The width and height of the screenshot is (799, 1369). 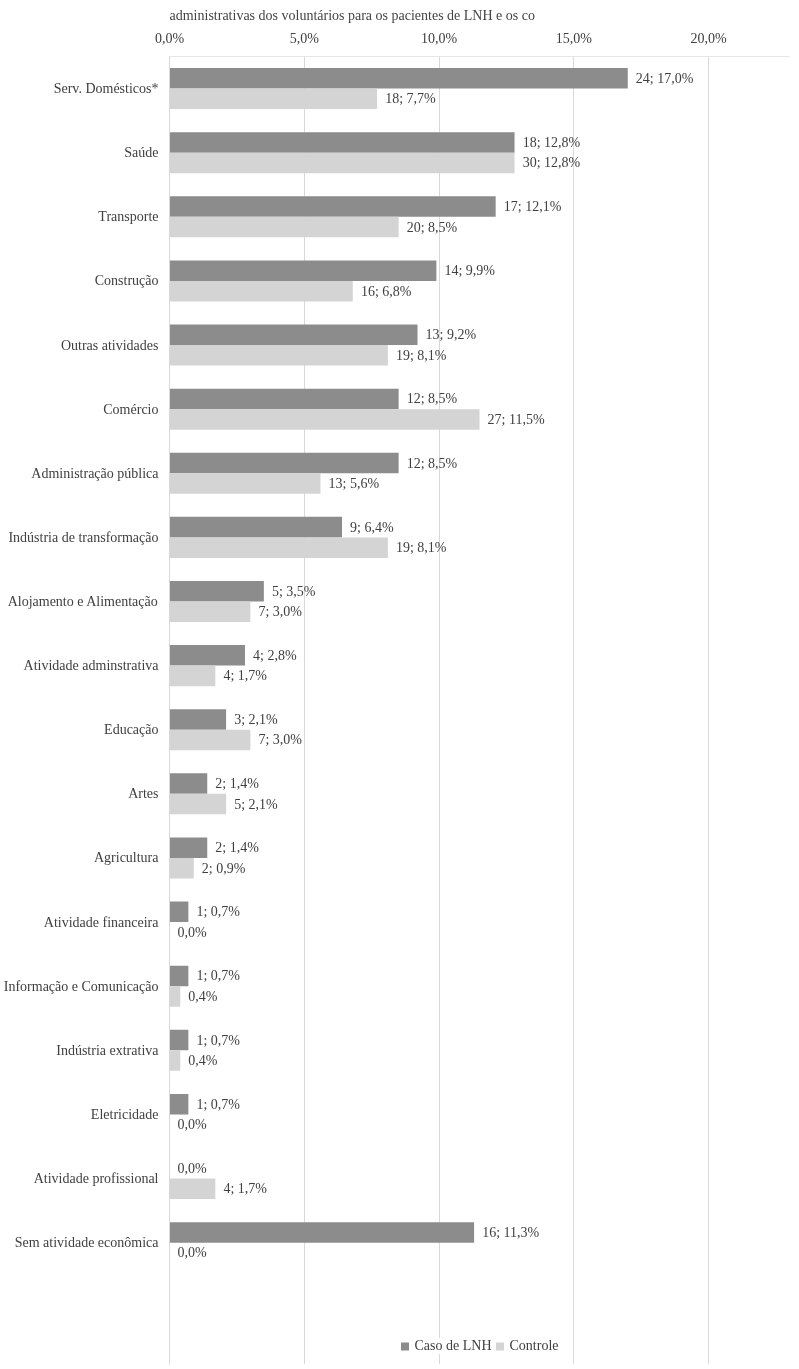 I want to click on data-label: 18; 12,8%, so click(x=551, y=142).